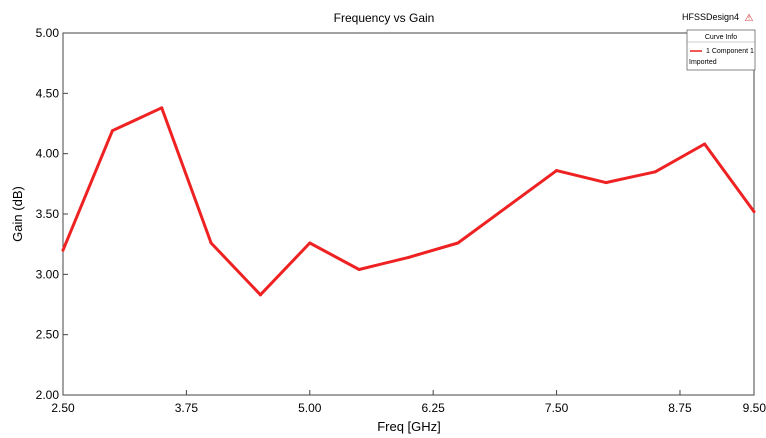 The width and height of the screenshot is (766, 438). Describe the element at coordinates (408, 402) in the screenshot. I see `x-axis-ticks: 2.50 3.75 5.00 6.25 7.50 8.75 9.50` at that location.